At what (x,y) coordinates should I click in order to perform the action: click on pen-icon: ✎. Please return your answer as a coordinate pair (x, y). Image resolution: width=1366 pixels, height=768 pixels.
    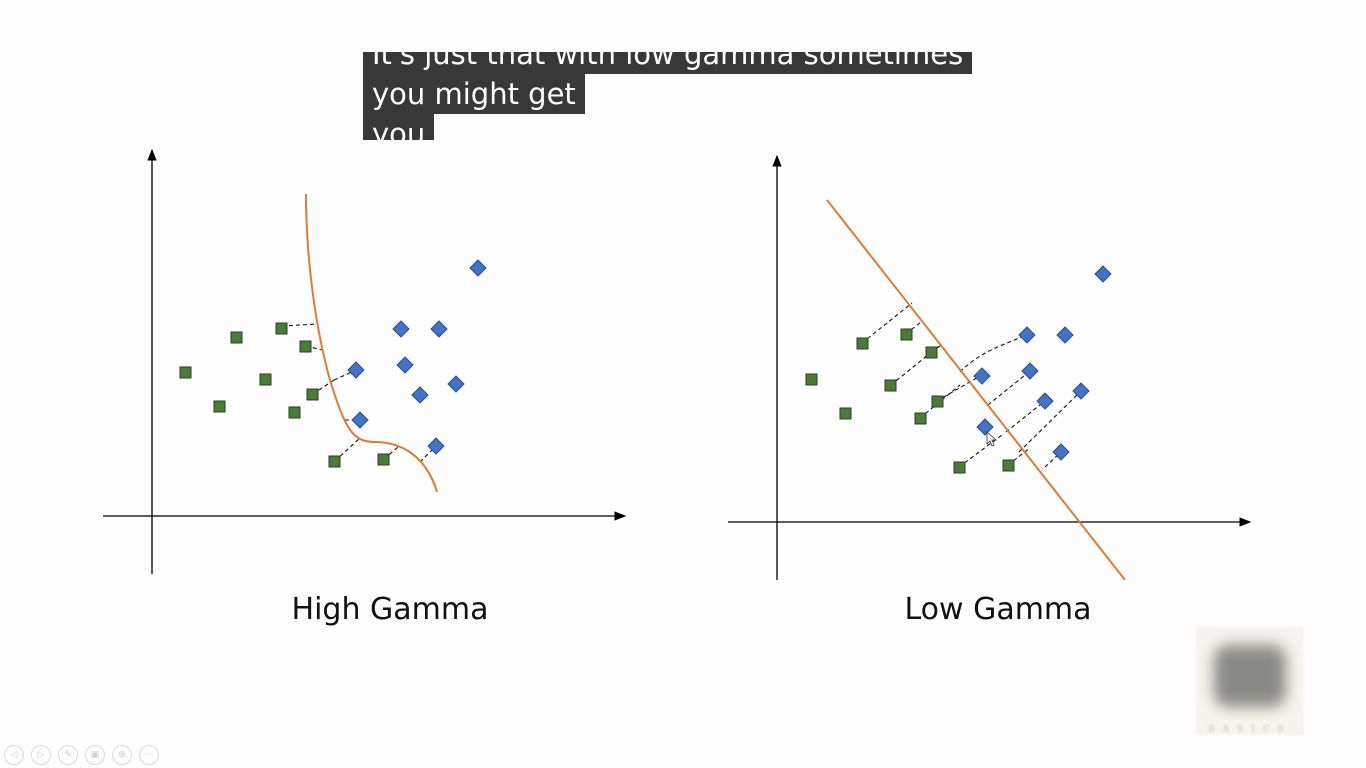
    Looking at the image, I should click on (68, 755).